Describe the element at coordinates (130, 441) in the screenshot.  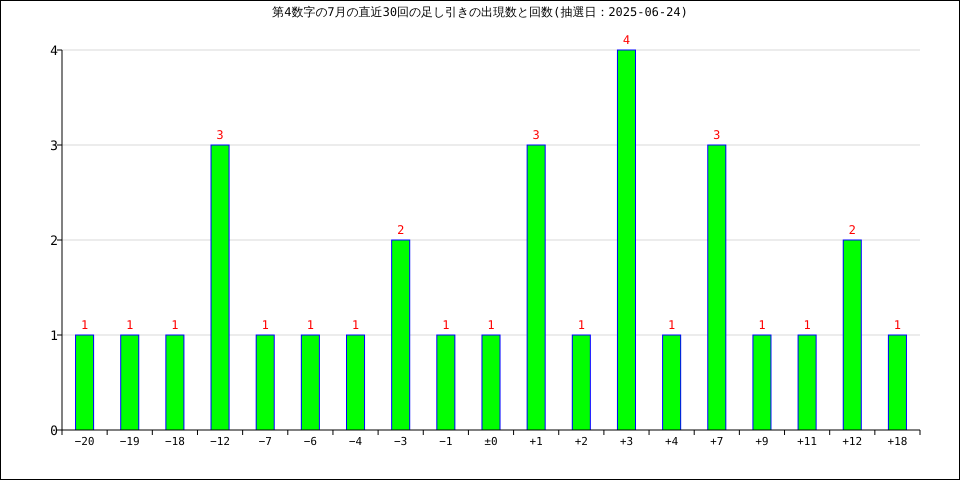
I see `x-tick-label: −19` at that location.